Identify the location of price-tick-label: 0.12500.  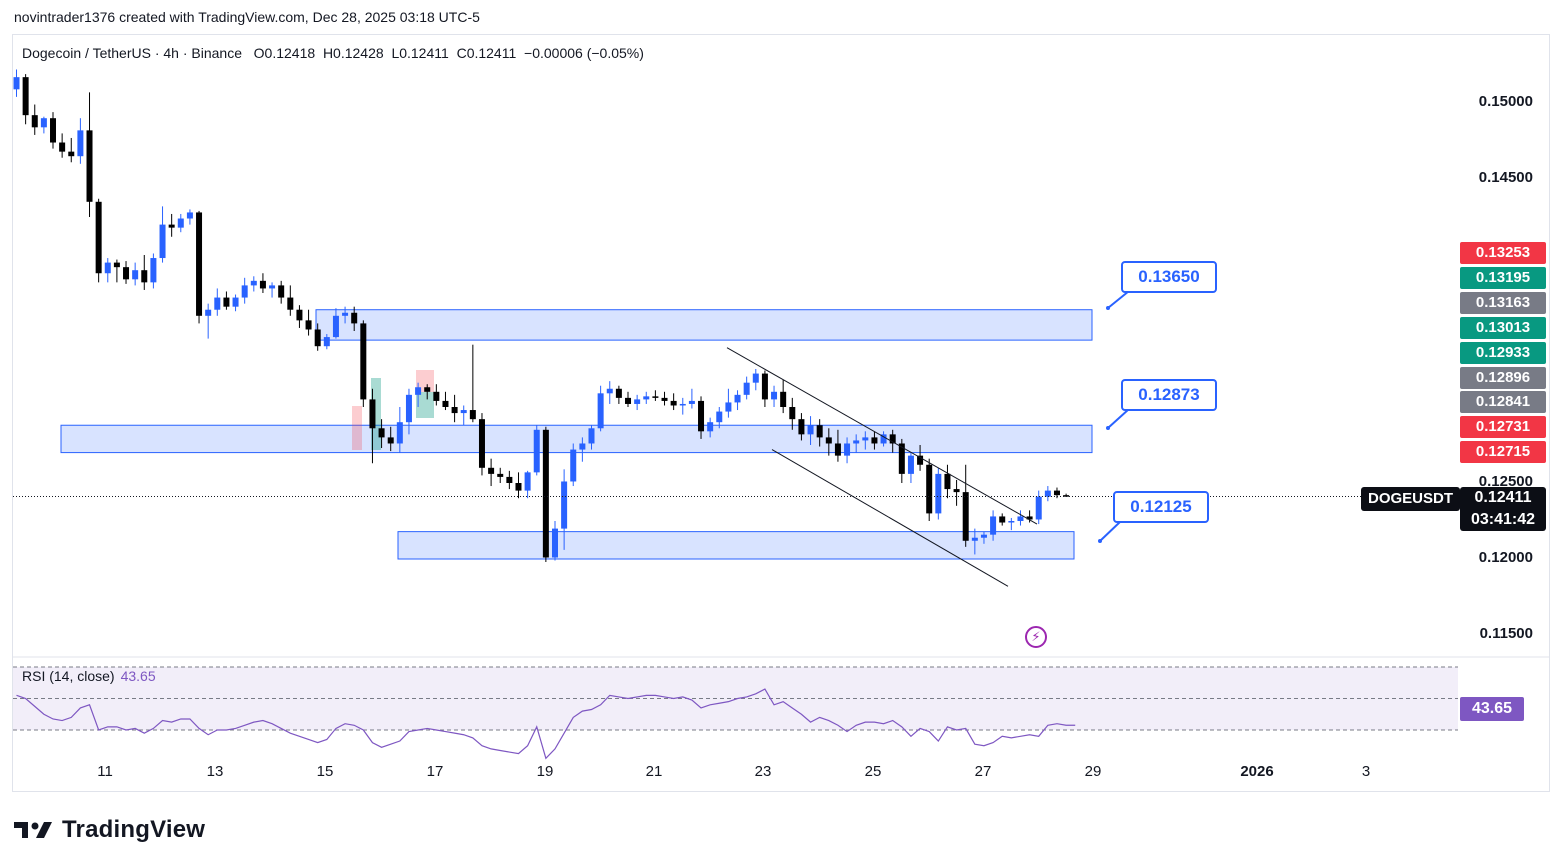
(1505, 481).